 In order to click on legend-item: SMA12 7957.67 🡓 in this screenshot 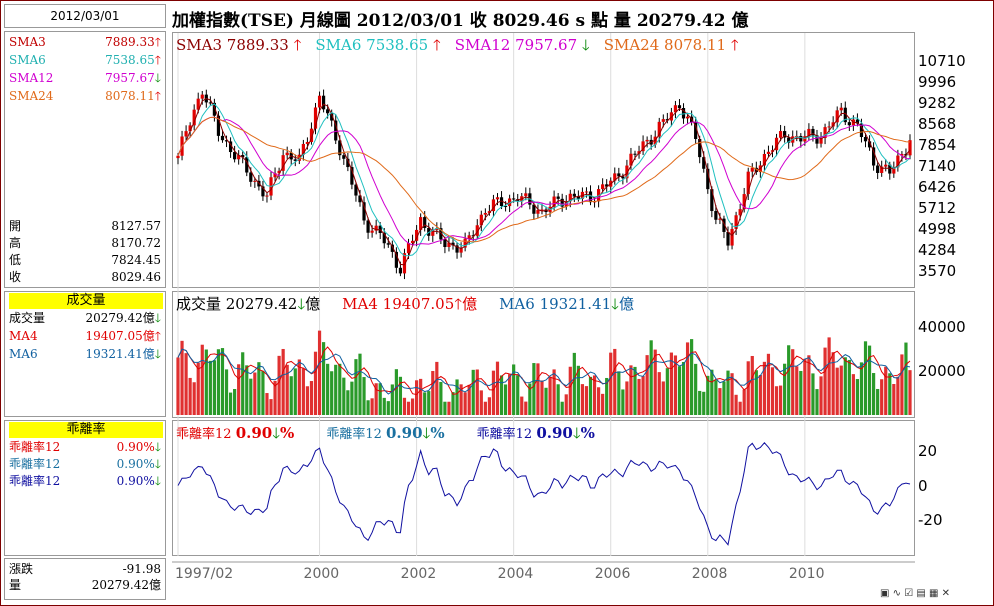, I will do `click(522, 45)`.